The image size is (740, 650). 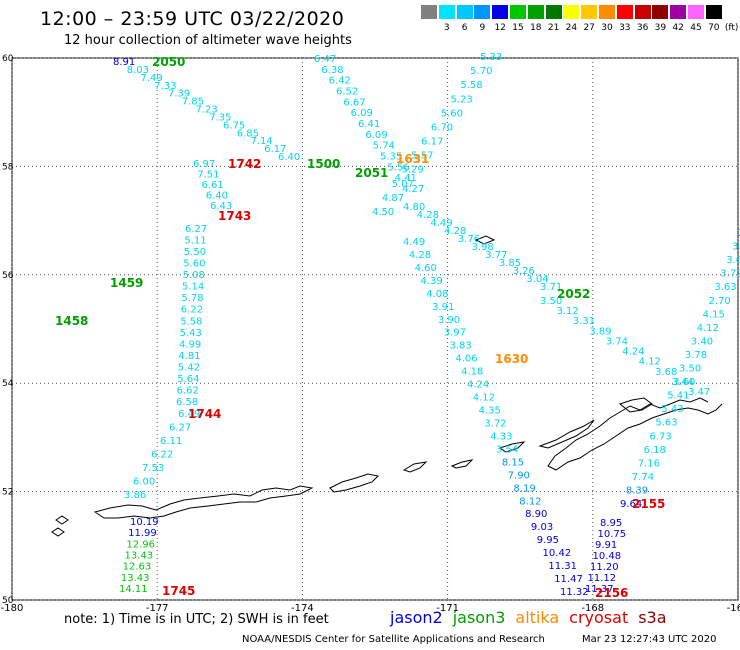 I want to click on legend-unit: (ft), so click(x=731, y=28).